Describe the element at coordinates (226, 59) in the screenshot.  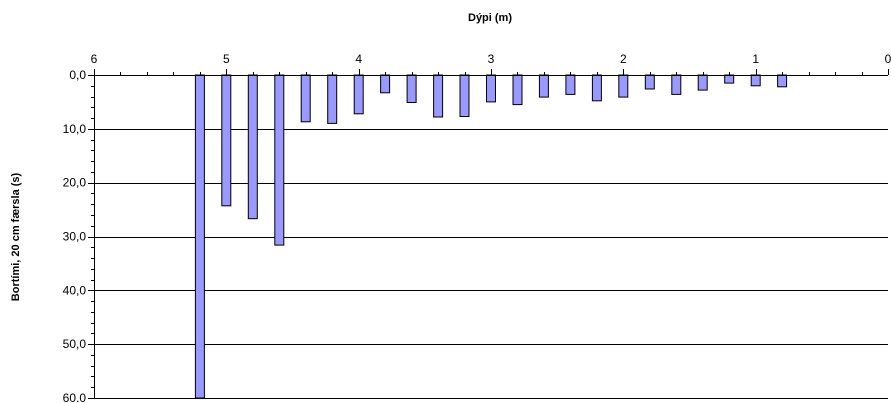
I see `x-tick-label: 5` at that location.